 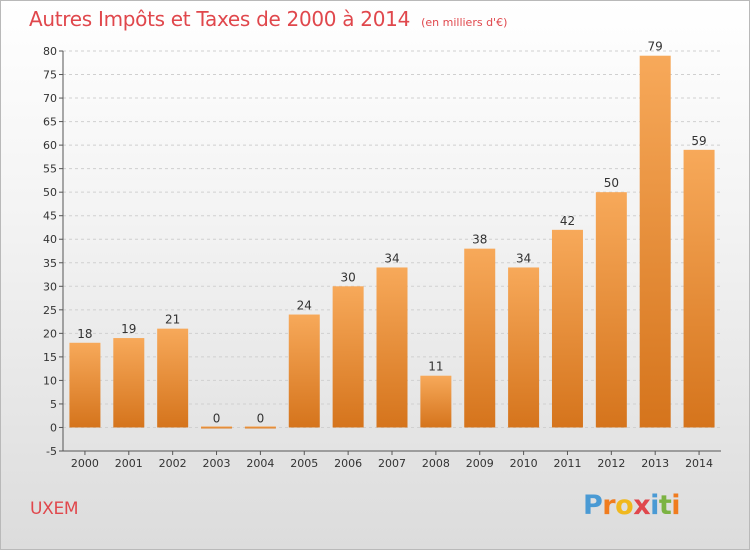 What do you see at coordinates (260, 463) in the screenshot?
I see `x-tick-label: 2004` at bounding box center [260, 463].